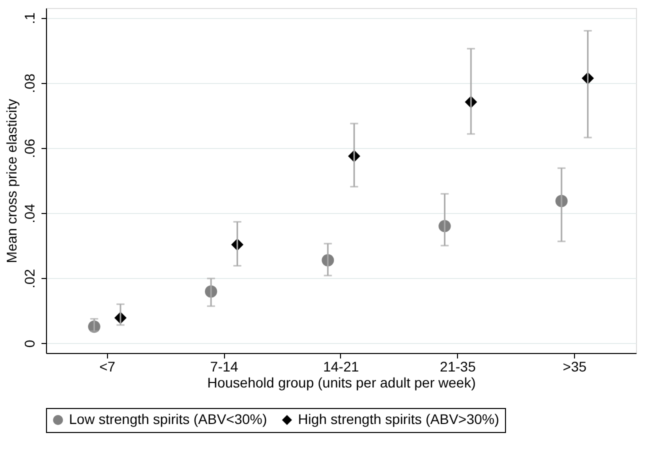 The width and height of the screenshot is (651, 462). What do you see at coordinates (399, 419) in the screenshot?
I see `legend-label: High strength spirits (ABV>30%)` at bounding box center [399, 419].